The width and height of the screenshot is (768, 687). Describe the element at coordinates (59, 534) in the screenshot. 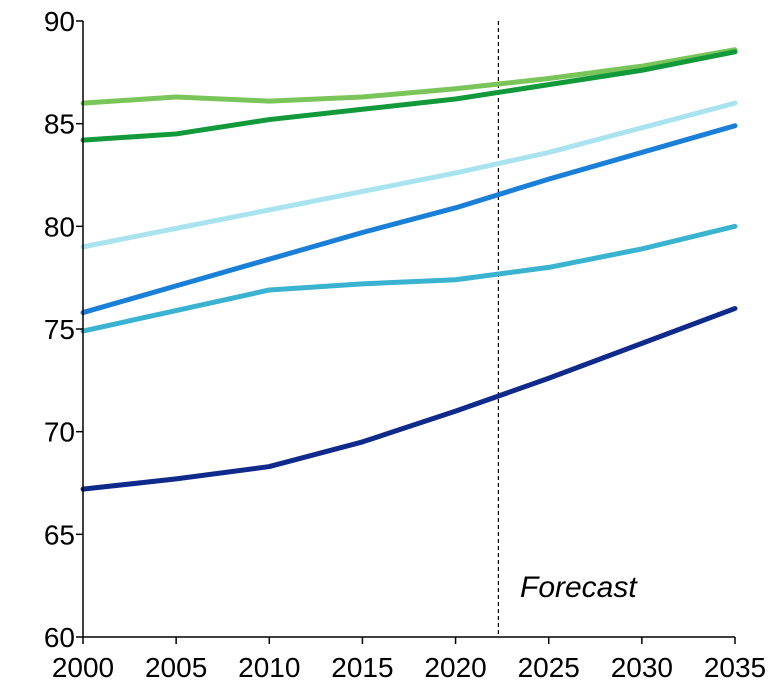

I see `y-tick-label: 65` at that location.